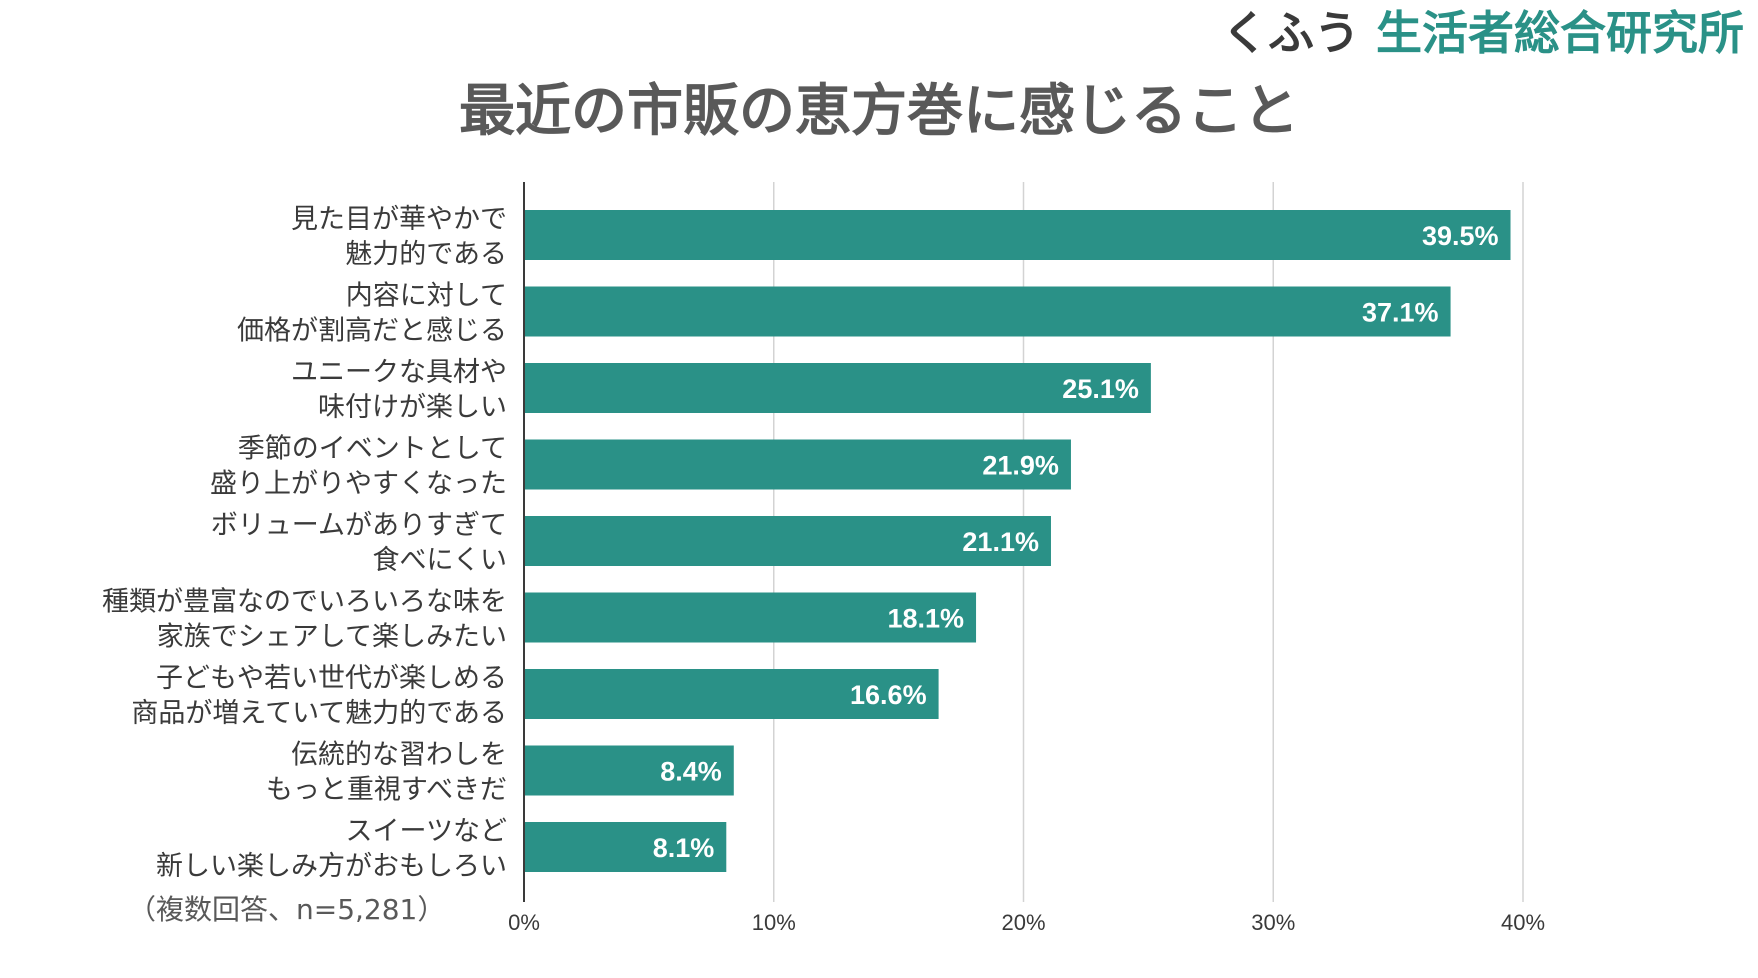  Describe the element at coordinates (399, 390) in the screenshot. I see `category-label-3: ユニークな具材や味付けが楽しい` at that location.